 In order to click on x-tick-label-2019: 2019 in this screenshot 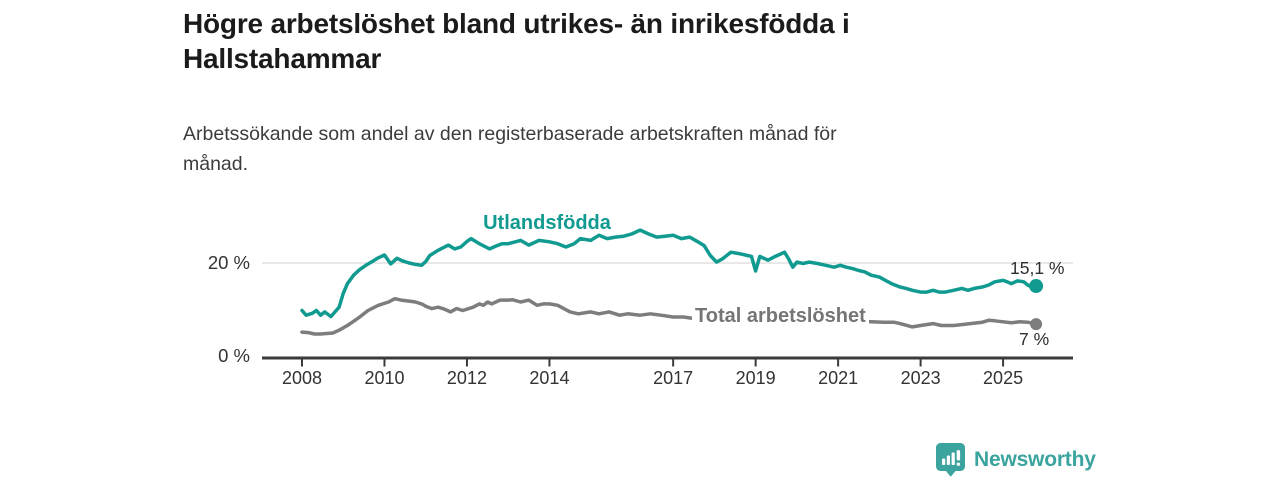, I will do `click(756, 378)`.